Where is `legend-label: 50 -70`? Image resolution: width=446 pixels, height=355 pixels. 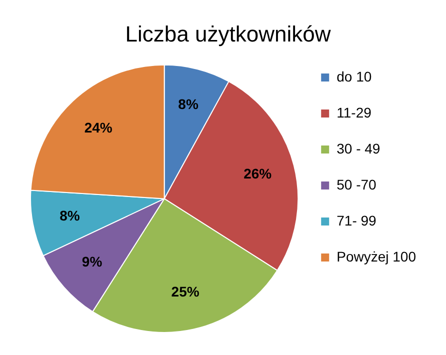 legend-label: 50 -70 is located at coordinates (356, 184).